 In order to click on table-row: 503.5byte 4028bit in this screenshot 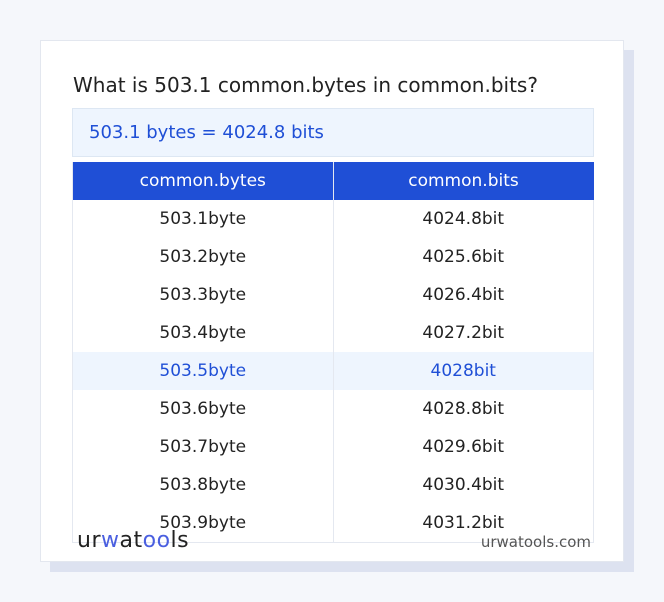, I will do `click(333, 371)`.